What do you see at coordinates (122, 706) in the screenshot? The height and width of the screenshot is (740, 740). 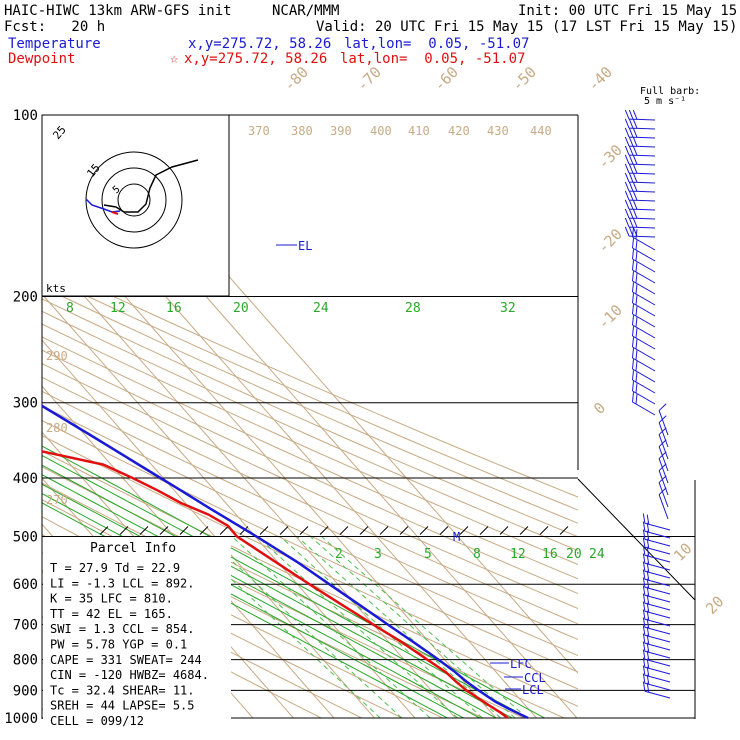 I see `parcel-info-row: SREH = 44 LAPSE= 5.5` at bounding box center [122, 706].